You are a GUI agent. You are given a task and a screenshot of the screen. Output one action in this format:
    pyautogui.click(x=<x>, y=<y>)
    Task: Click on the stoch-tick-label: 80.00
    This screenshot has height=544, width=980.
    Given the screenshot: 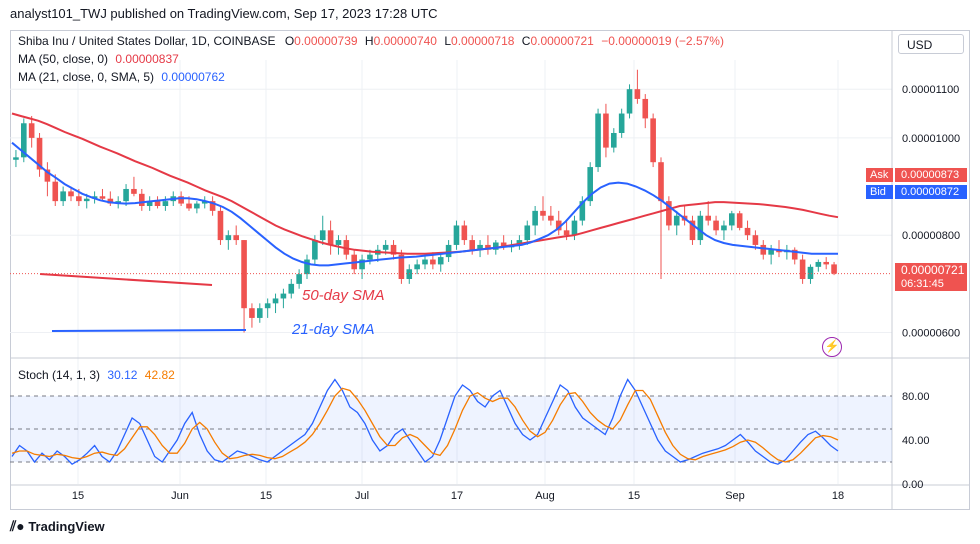 What is the action you would take?
    pyautogui.click(x=916, y=397)
    